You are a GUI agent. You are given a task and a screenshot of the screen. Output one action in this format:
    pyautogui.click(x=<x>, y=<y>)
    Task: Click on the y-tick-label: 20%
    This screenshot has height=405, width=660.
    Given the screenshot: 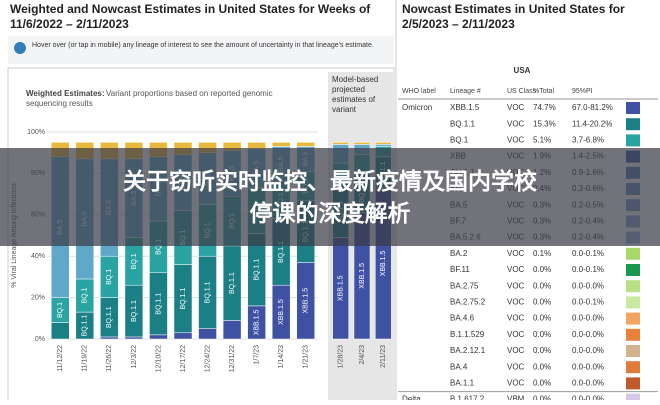 What is the action you would take?
    pyautogui.click(x=38, y=297)
    